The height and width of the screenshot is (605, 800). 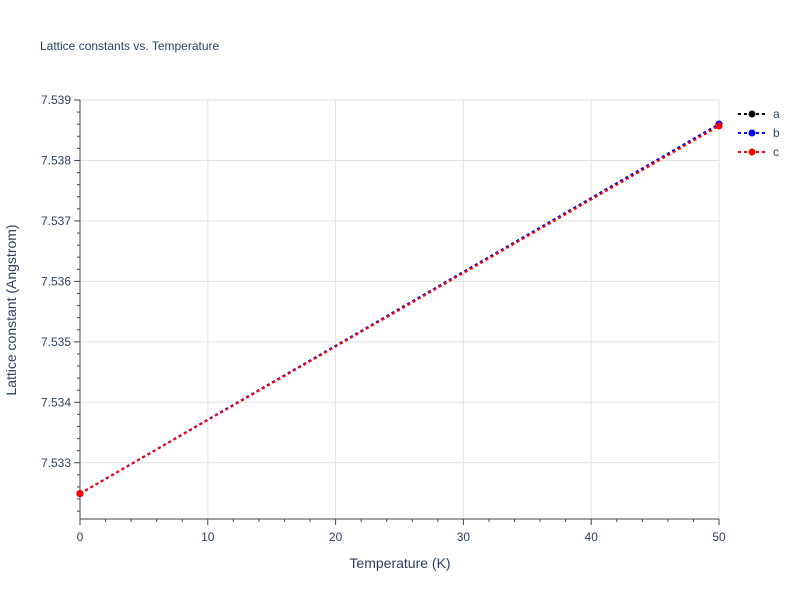 What do you see at coordinates (56, 281) in the screenshot?
I see `y-tick-label: 7.536` at bounding box center [56, 281].